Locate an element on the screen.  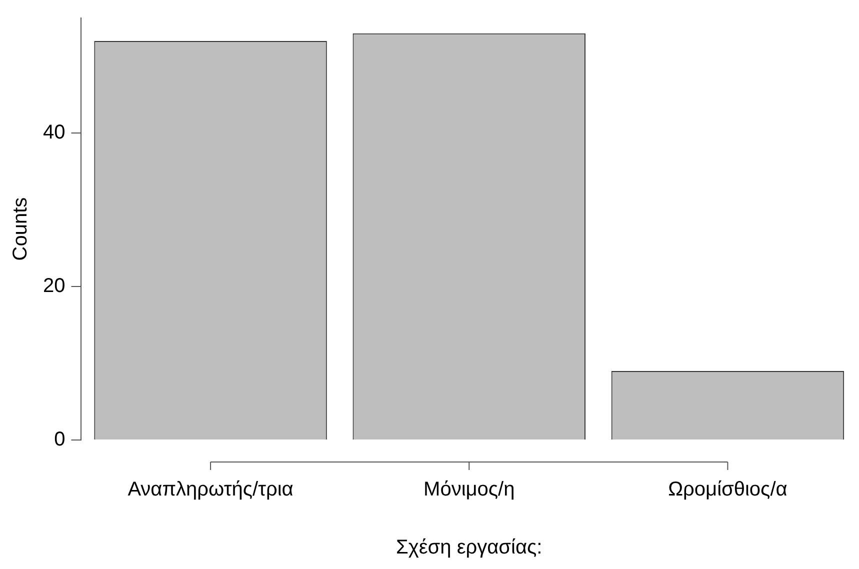
y-tick-label: 0 is located at coordinates (60, 439).